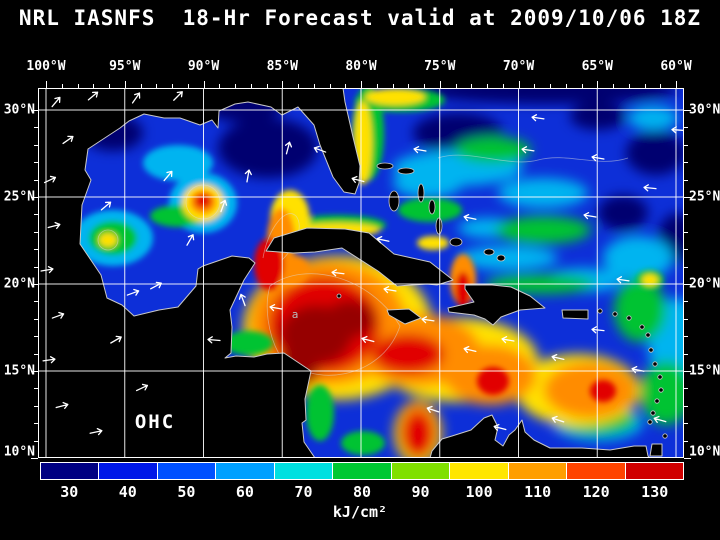 This screenshot has height=540, width=720. Describe the element at coordinates (496, 305) in the screenshot. I see `land-hispaniola` at that location.